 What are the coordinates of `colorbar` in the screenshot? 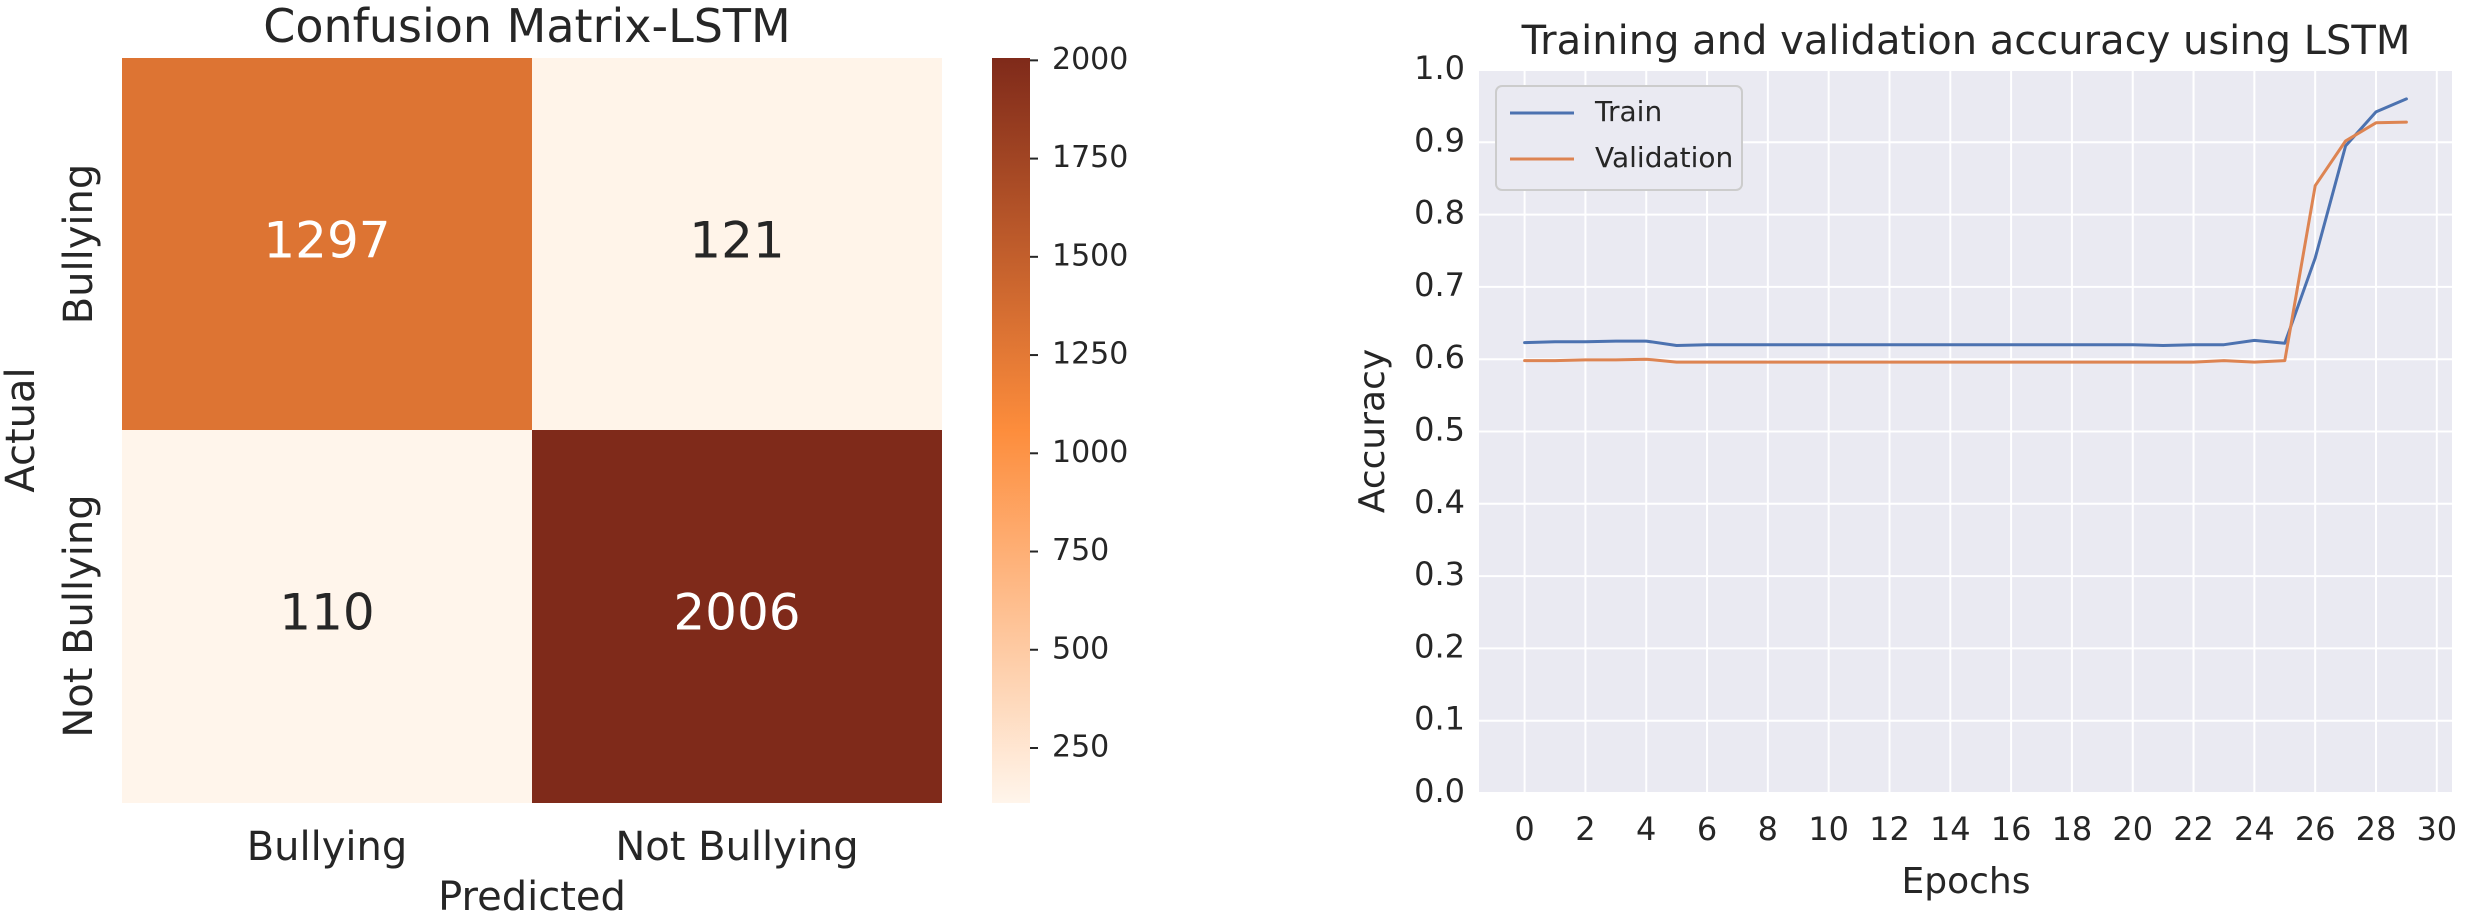 It's located at (1011, 430).